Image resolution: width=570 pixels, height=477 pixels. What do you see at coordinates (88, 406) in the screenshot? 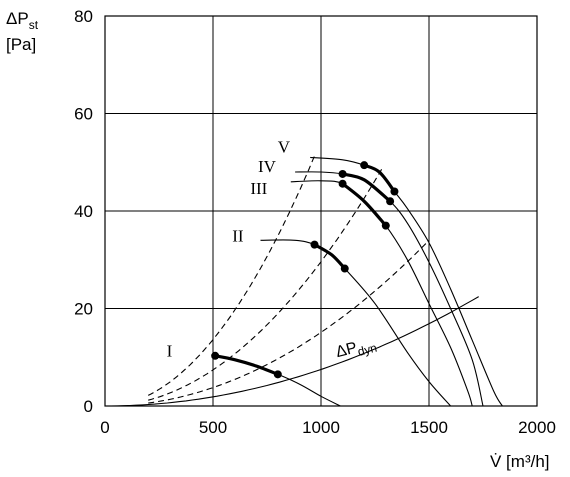
I see `y-tick-label: 0` at bounding box center [88, 406].